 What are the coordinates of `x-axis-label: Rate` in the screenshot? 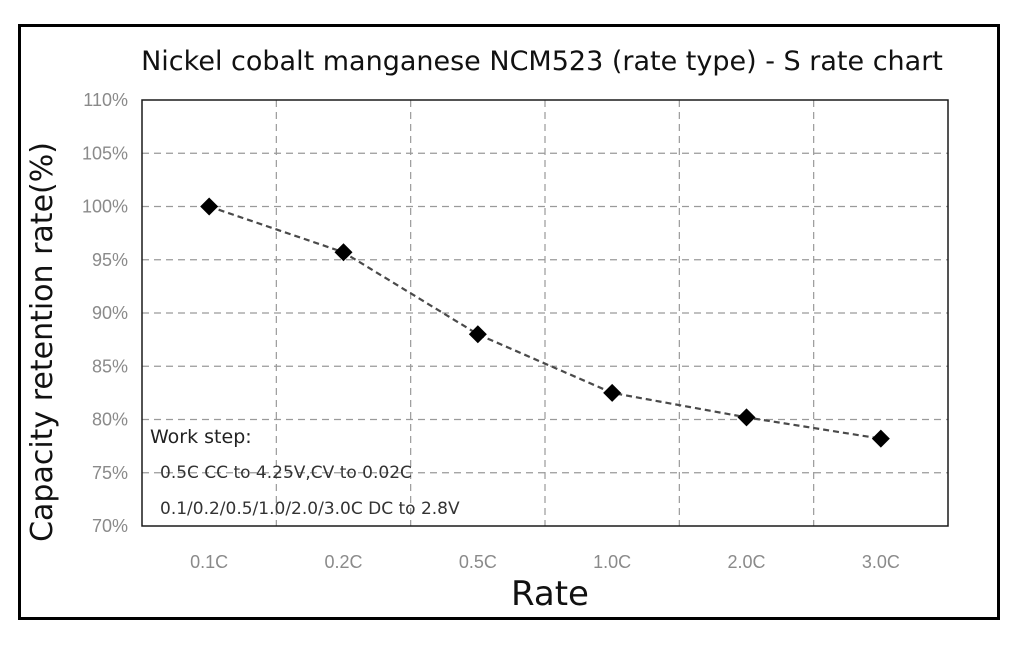 It's located at (550, 594).